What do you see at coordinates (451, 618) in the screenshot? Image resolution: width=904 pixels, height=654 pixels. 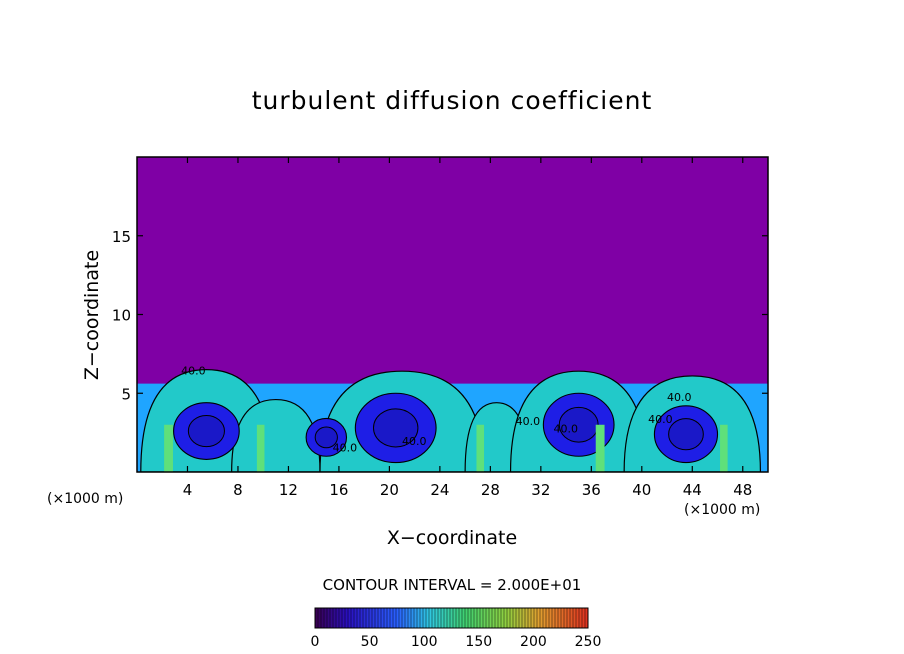 I see `colorbar-gradient` at bounding box center [451, 618].